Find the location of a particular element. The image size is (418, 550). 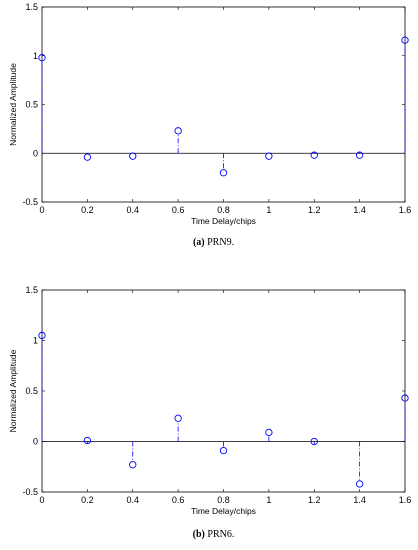

chart-2-caption-label: (b) is located at coordinates (199, 534).